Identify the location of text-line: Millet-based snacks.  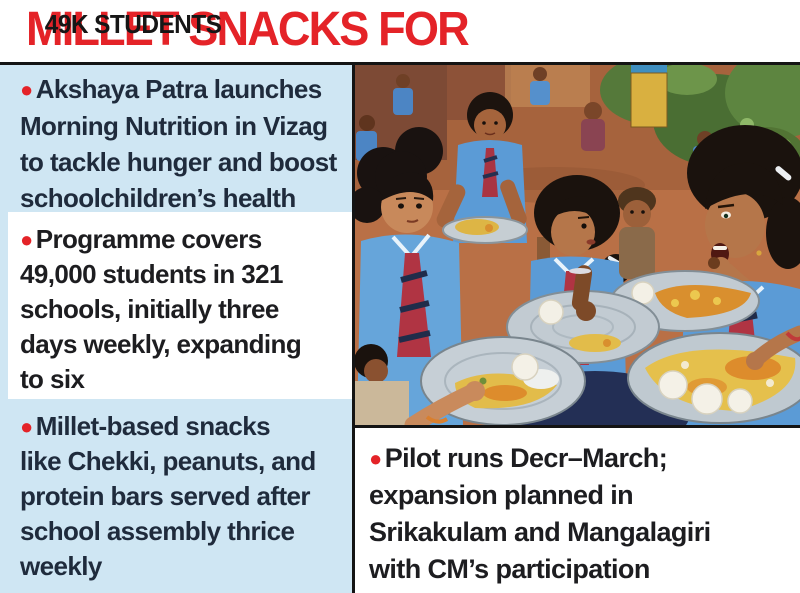
(153, 426).